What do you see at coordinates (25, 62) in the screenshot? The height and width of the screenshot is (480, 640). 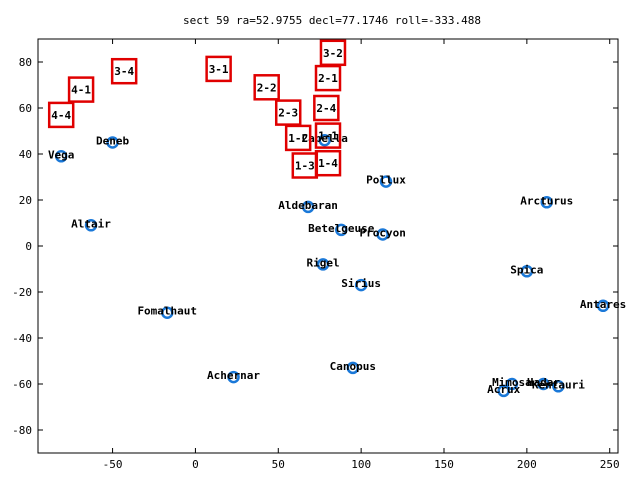 I see `y-tick-label: 80` at bounding box center [25, 62].